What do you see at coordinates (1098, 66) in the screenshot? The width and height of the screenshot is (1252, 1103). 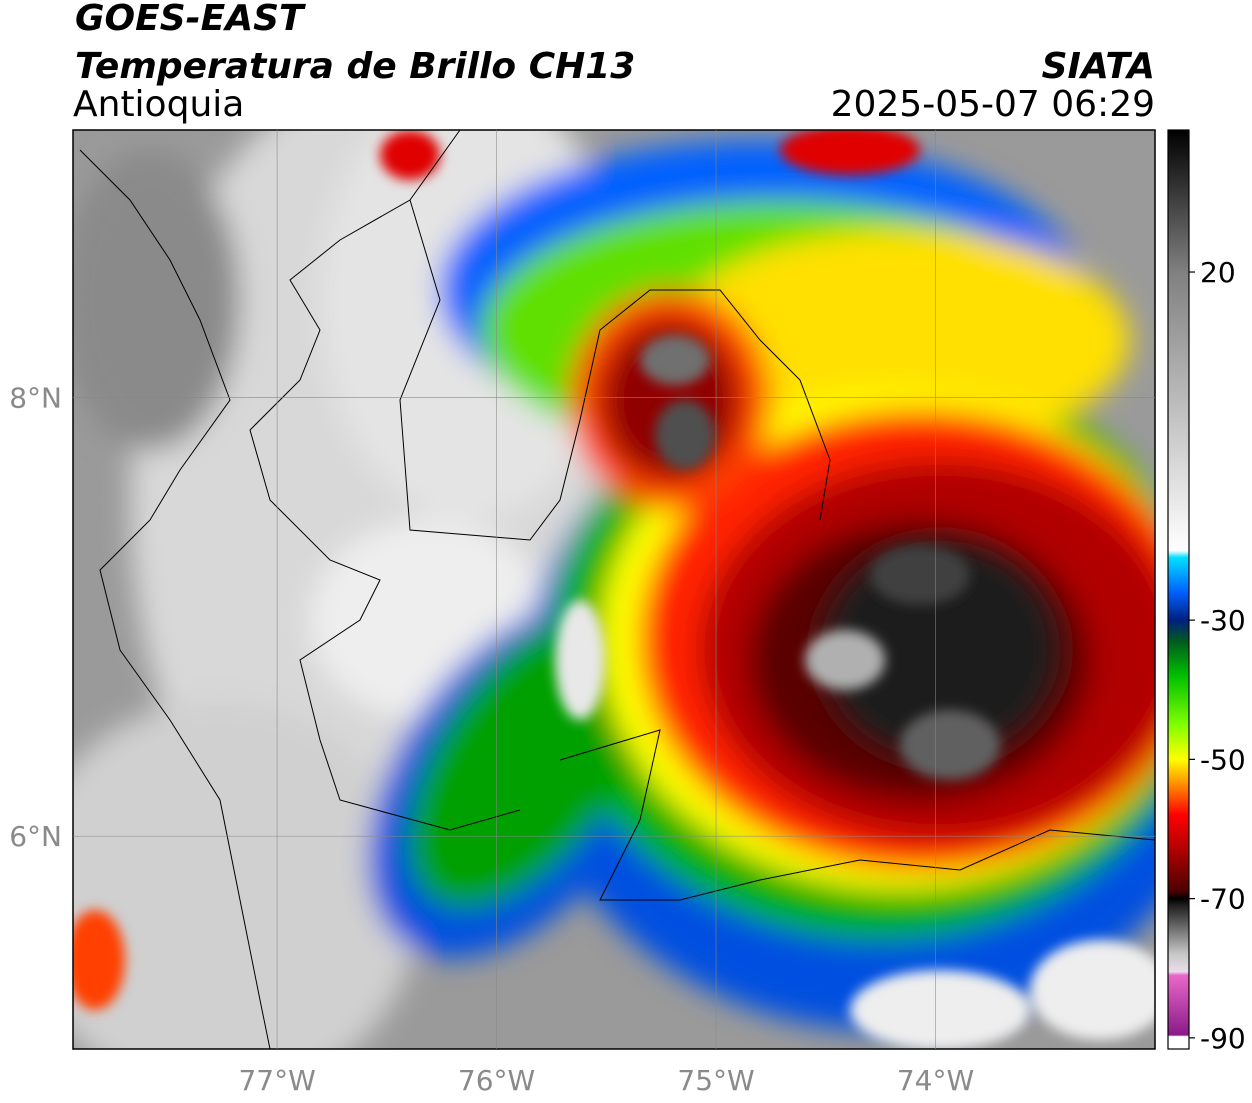 I see `source: SIATA` at bounding box center [1098, 66].